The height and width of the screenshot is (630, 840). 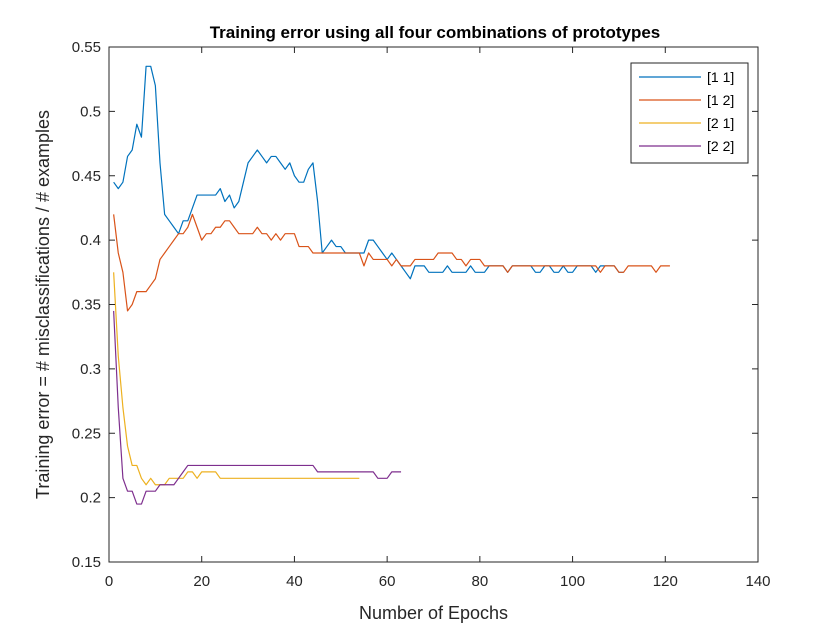 What do you see at coordinates (86, 562) in the screenshot?
I see `y-tick-label: 0.15` at bounding box center [86, 562].